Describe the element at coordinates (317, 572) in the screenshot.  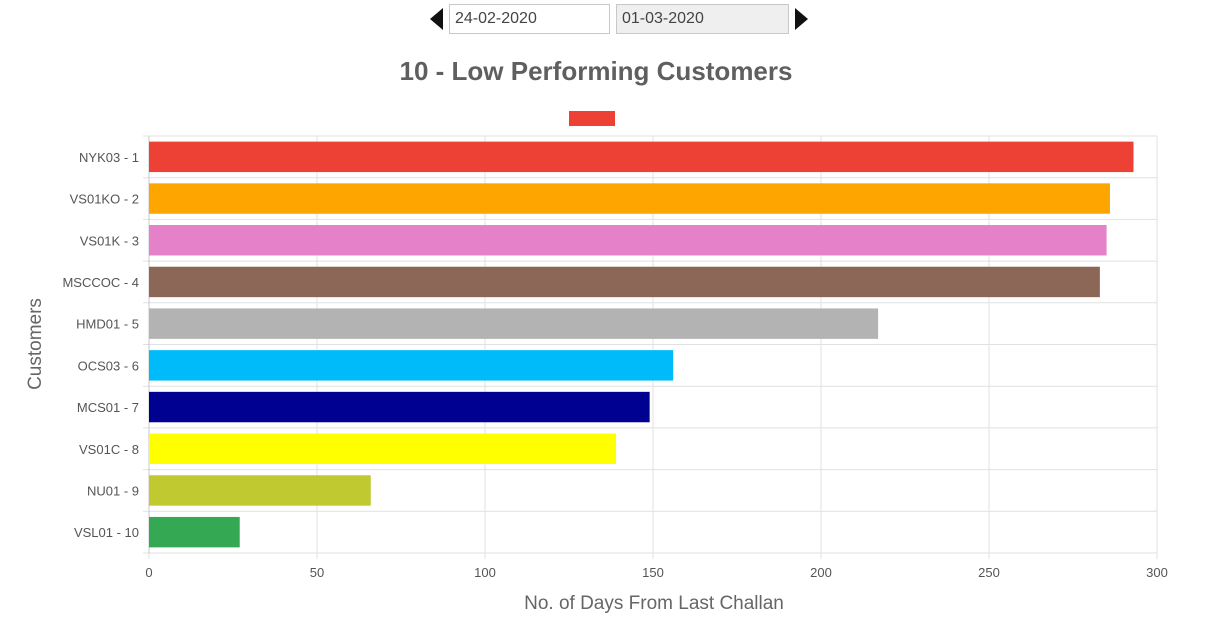
I see `x-tick-label: 50` at that location.